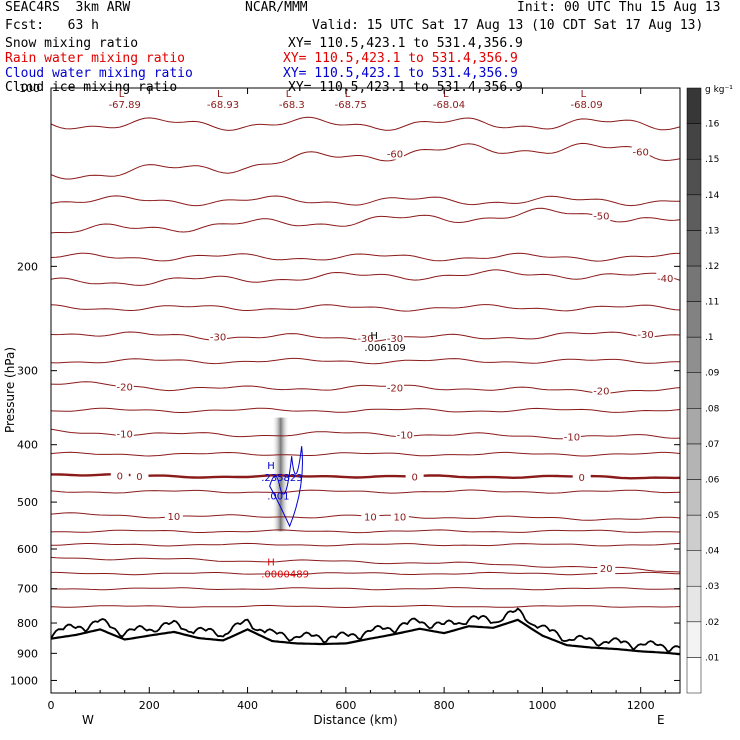 The image size is (740, 740). What do you see at coordinates (285, 575) in the screenshot?
I see `max-value-label: .0000489` at bounding box center [285, 575].